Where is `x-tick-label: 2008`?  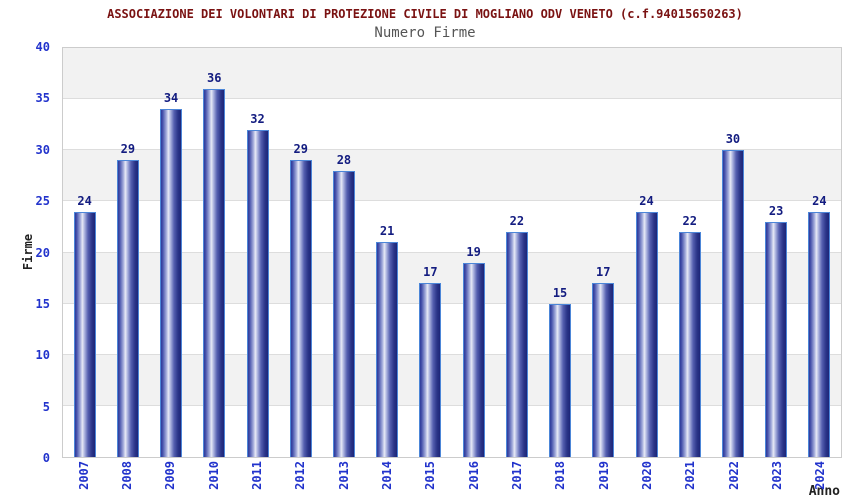 x-tick-label: 2008 is located at coordinates (126, 475).